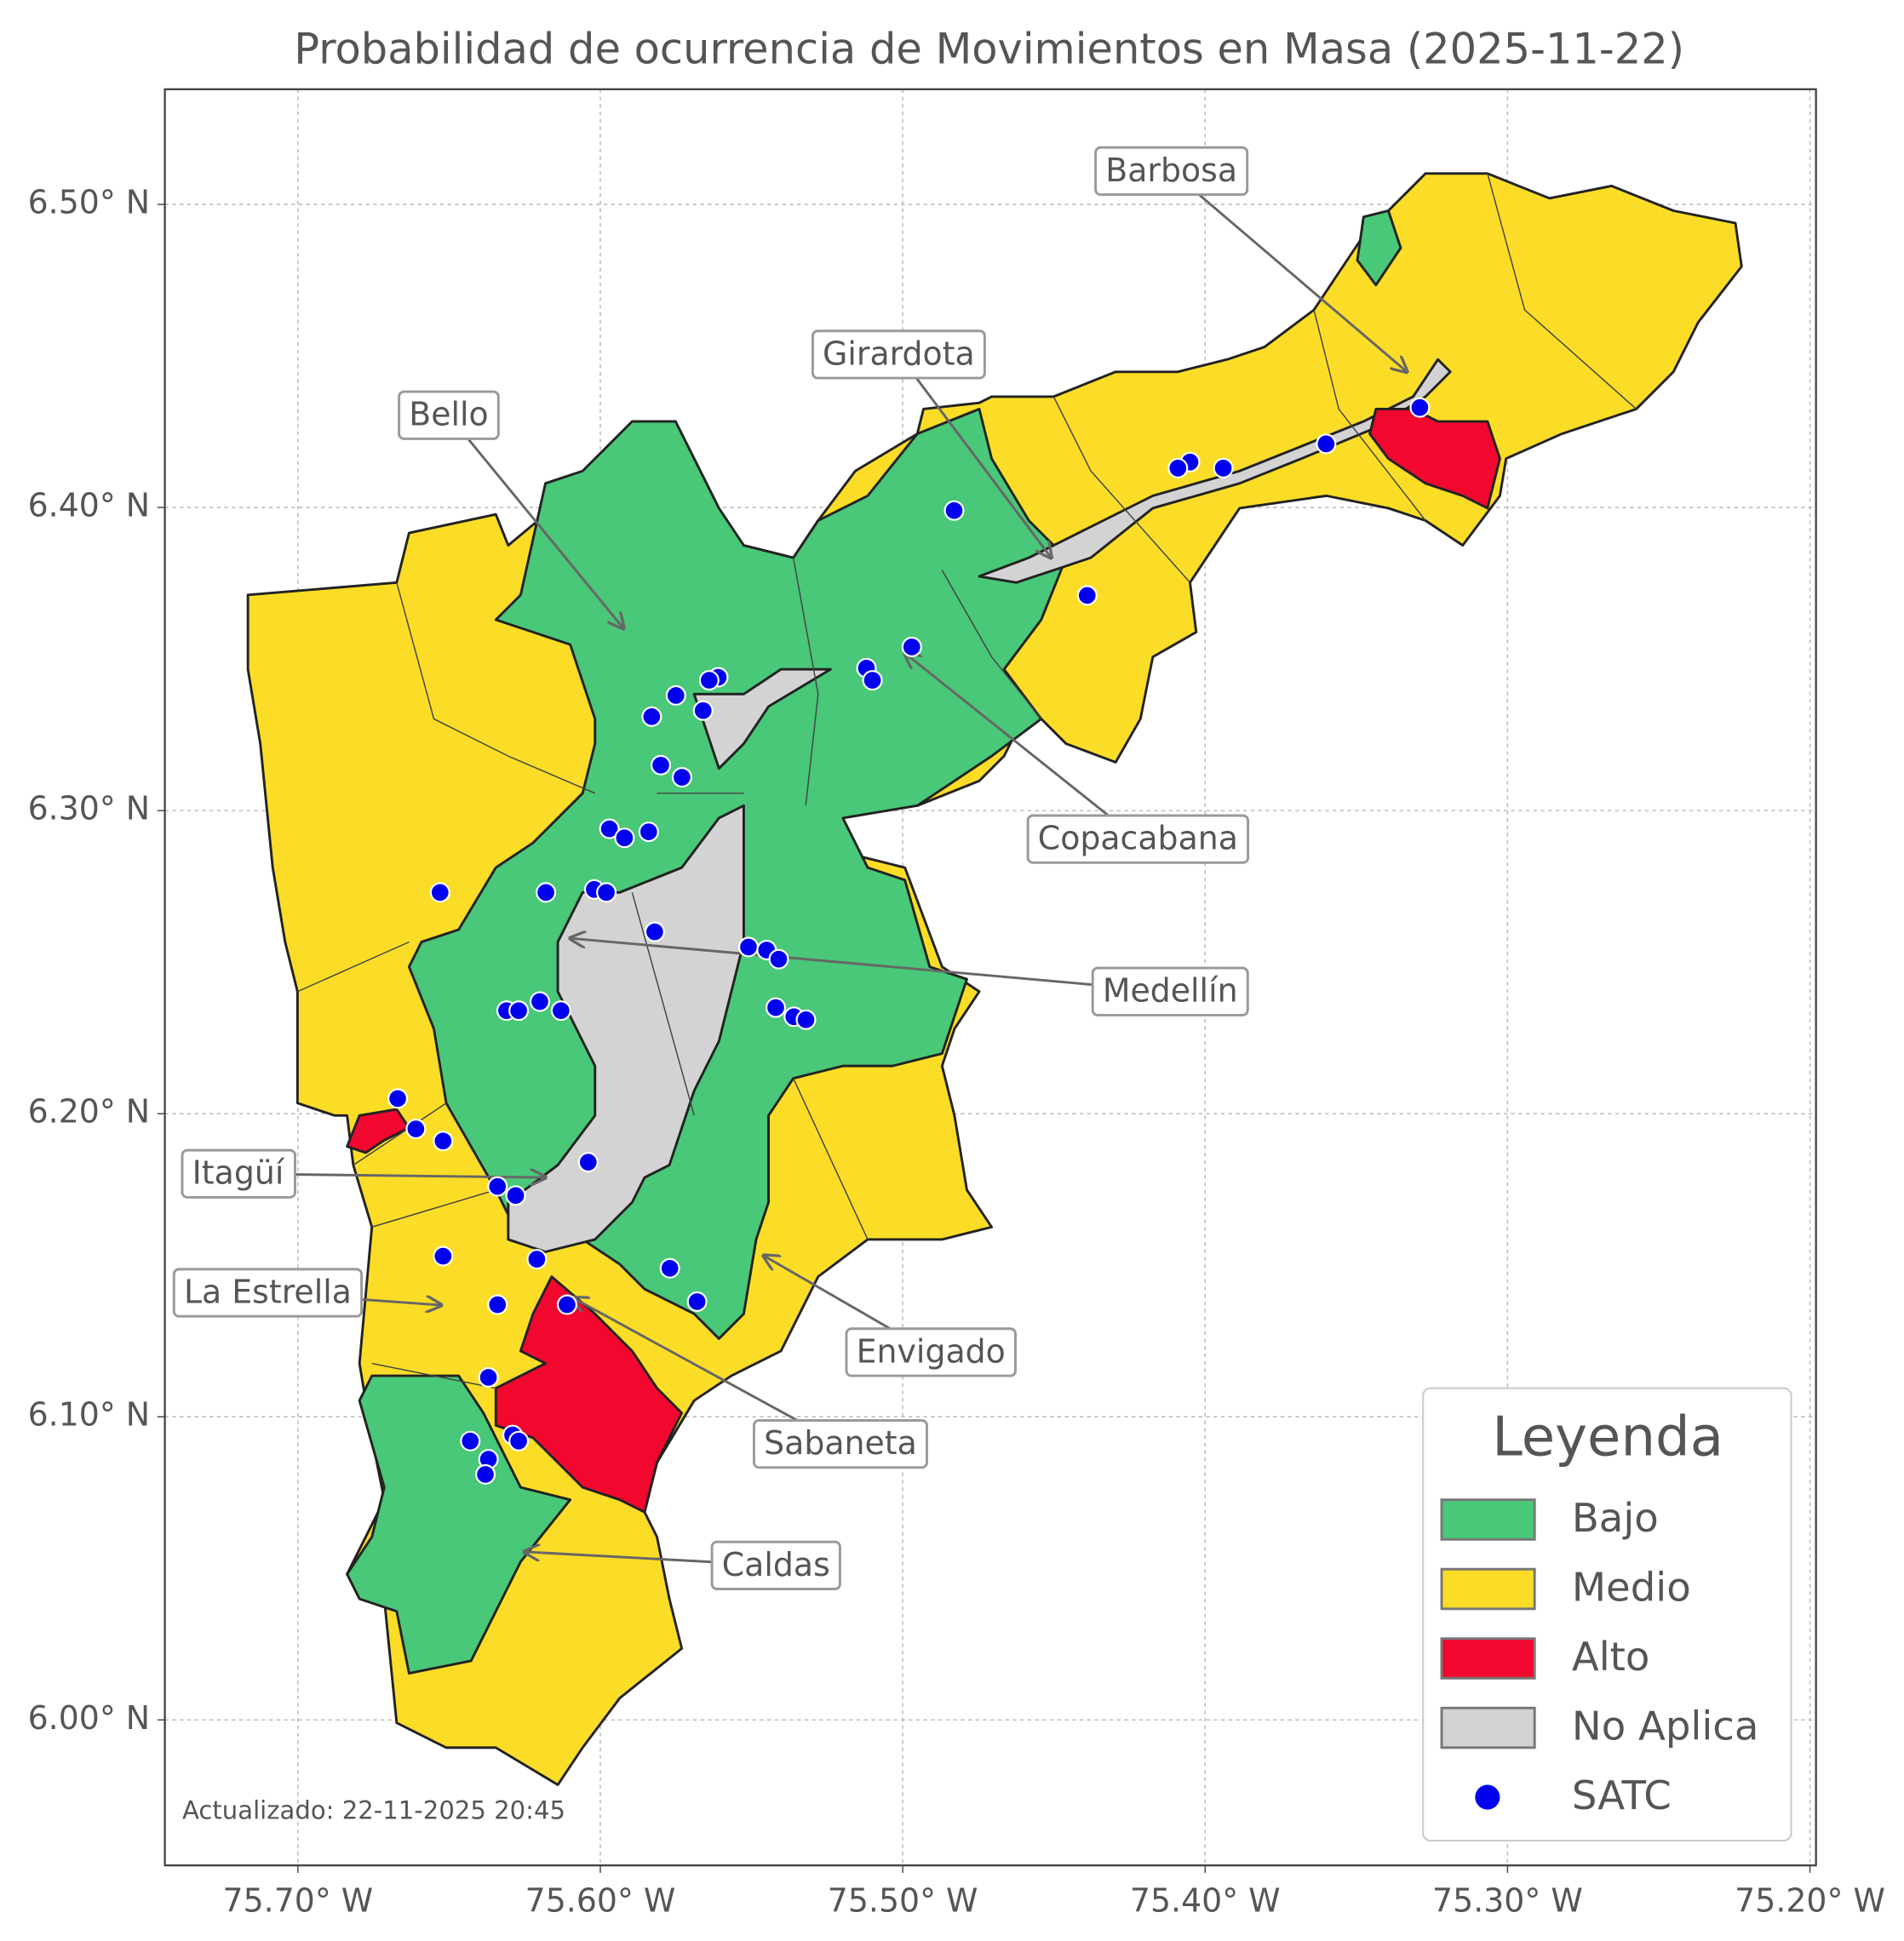  I want to click on annotation-label: Sabaneta, so click(840, 1443).